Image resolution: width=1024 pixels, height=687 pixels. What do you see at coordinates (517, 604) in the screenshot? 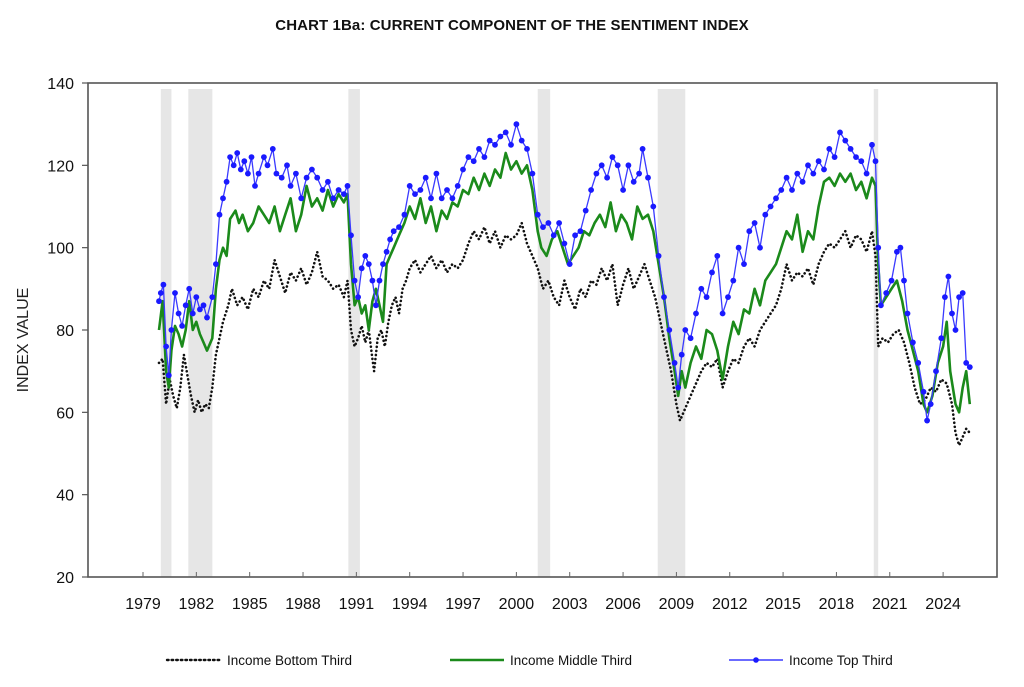
I see `x-tick-label: 2000` at bounding box center [517, 604].